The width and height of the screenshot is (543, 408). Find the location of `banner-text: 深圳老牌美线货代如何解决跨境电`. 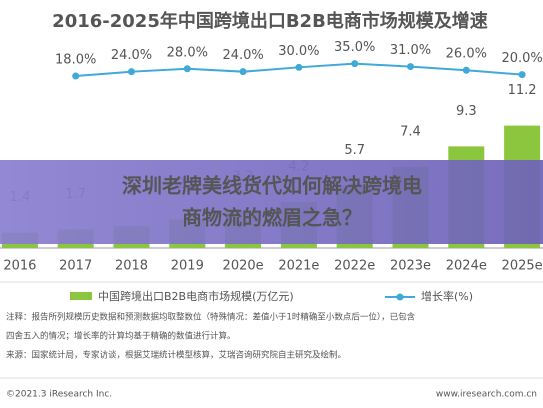

banner-text: 深圳老牌美线货代如何解决跨境电 is located at coordinates (272, 186).